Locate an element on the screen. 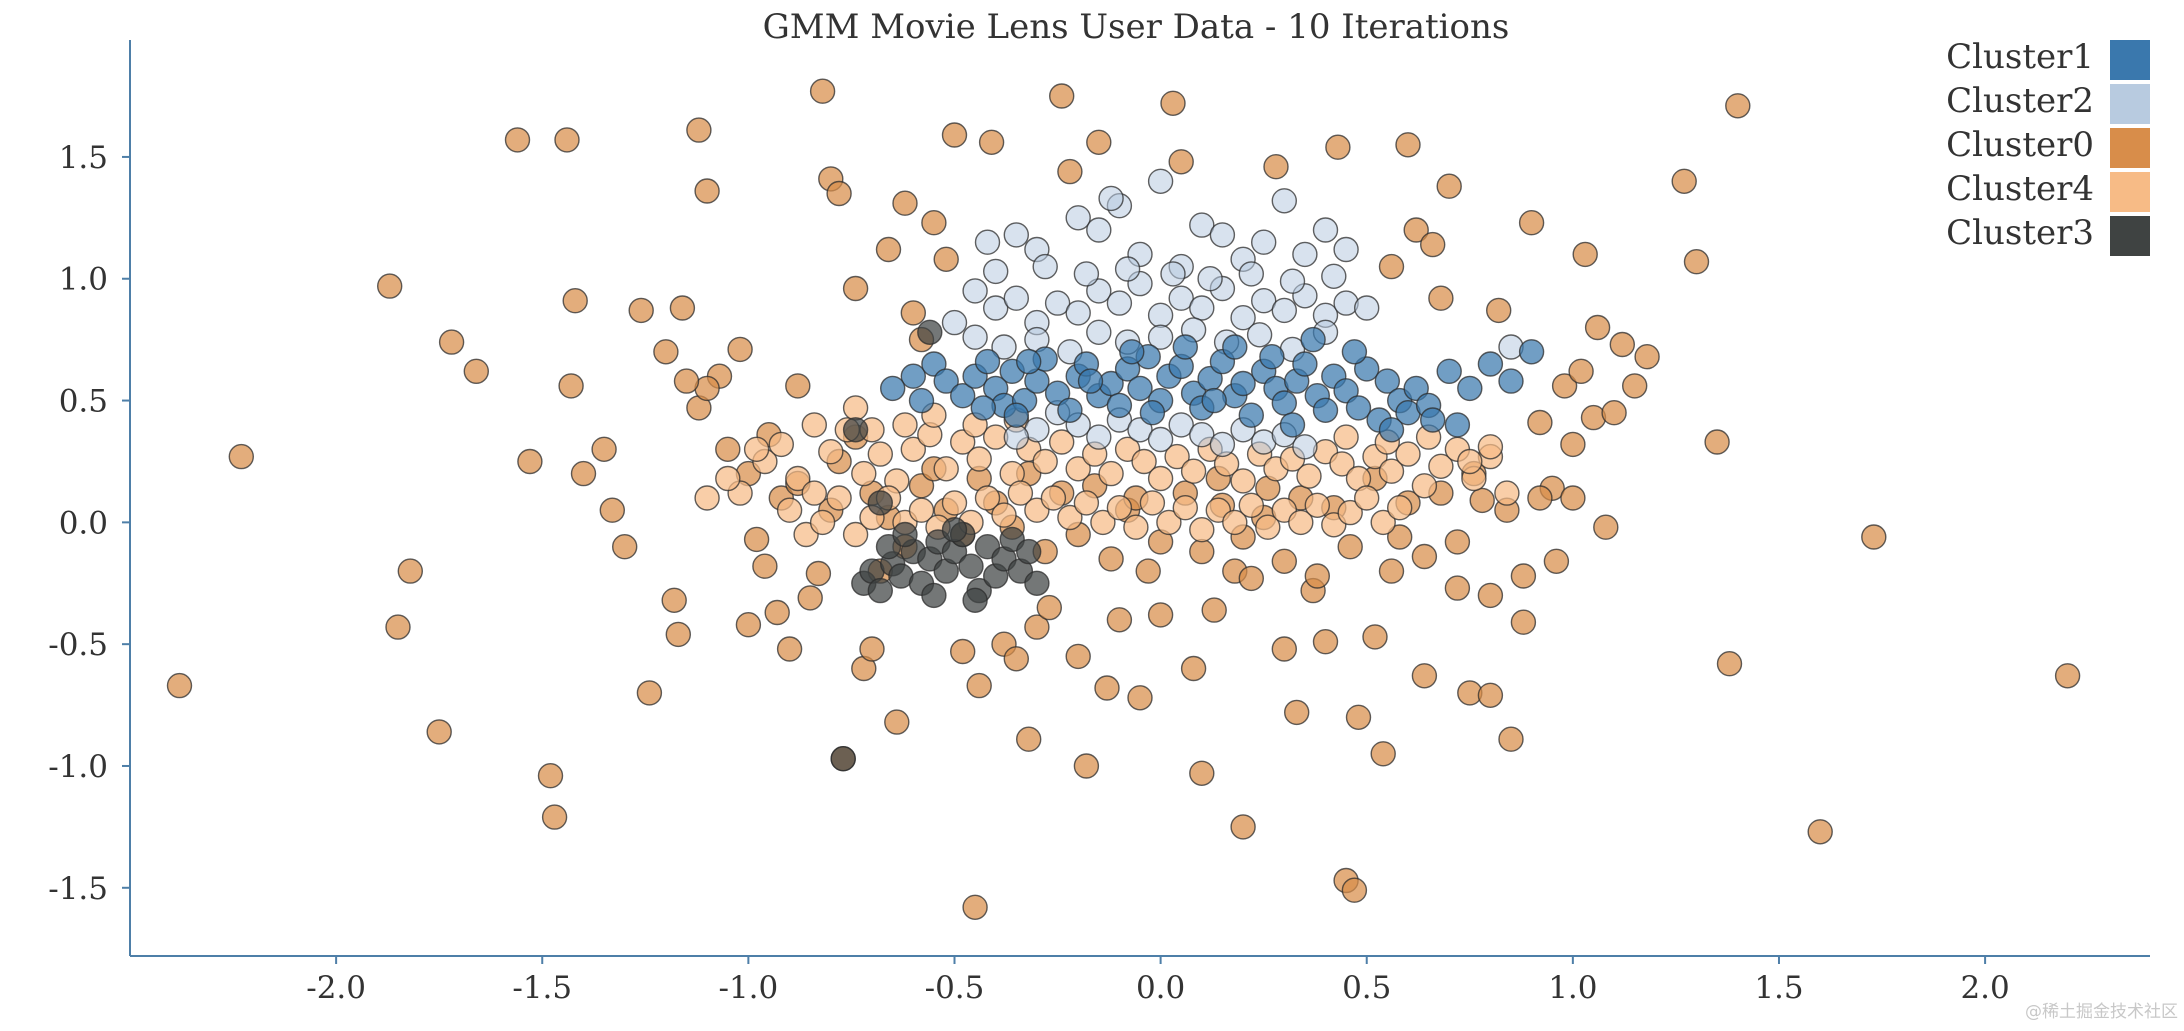  watermark-text: @稀土掘金技术社区 is located at coordinates (2101, 1012).